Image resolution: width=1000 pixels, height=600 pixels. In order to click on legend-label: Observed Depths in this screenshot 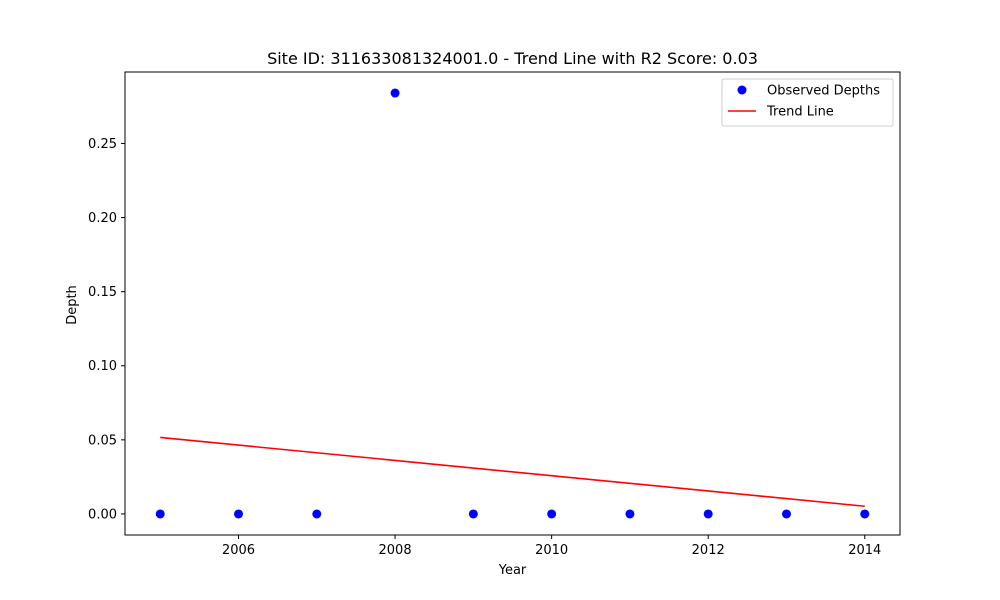, I will do `click(823, 91)`.